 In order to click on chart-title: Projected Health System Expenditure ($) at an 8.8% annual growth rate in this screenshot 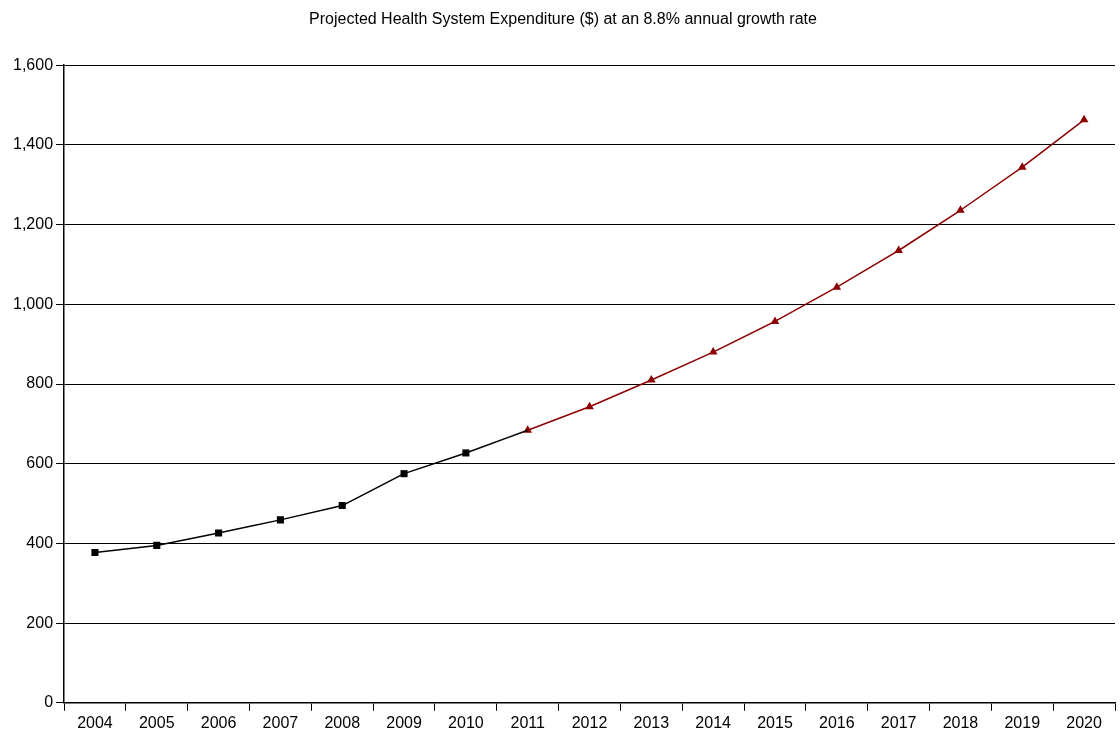, I will do `click(563, 19)`.